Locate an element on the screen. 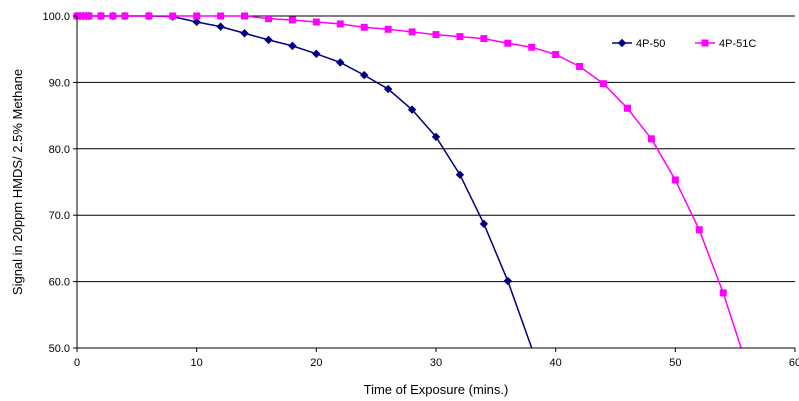  y-tick-label: 50.0 is located at coordinates (59, 349).